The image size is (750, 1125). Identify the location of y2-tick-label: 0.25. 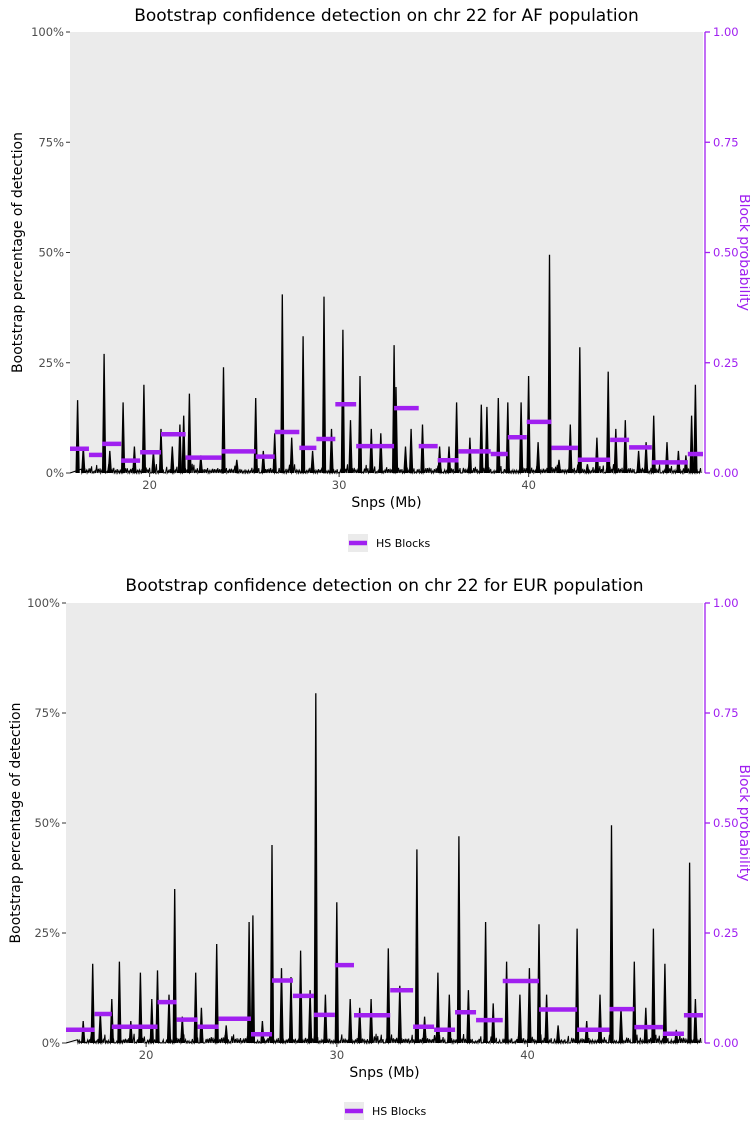
(726, 363).